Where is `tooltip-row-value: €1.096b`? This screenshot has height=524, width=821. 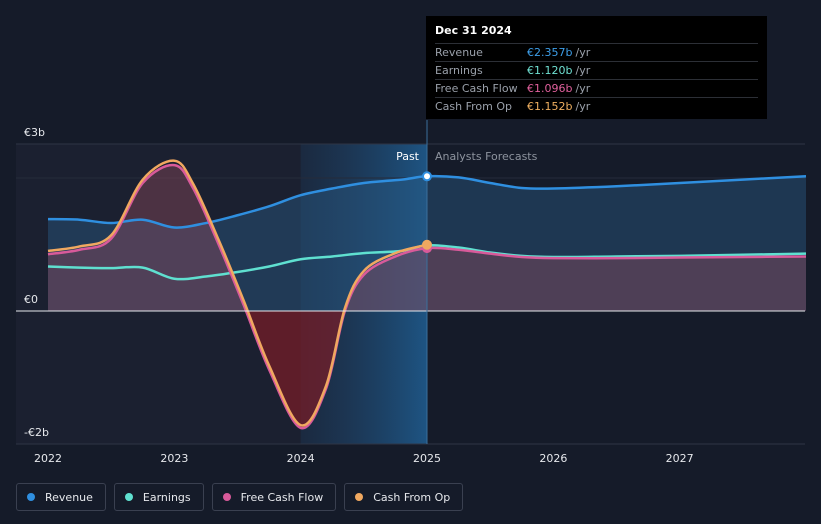
tooltip-row-value: €1.096b is located at coordinates (550, 88).